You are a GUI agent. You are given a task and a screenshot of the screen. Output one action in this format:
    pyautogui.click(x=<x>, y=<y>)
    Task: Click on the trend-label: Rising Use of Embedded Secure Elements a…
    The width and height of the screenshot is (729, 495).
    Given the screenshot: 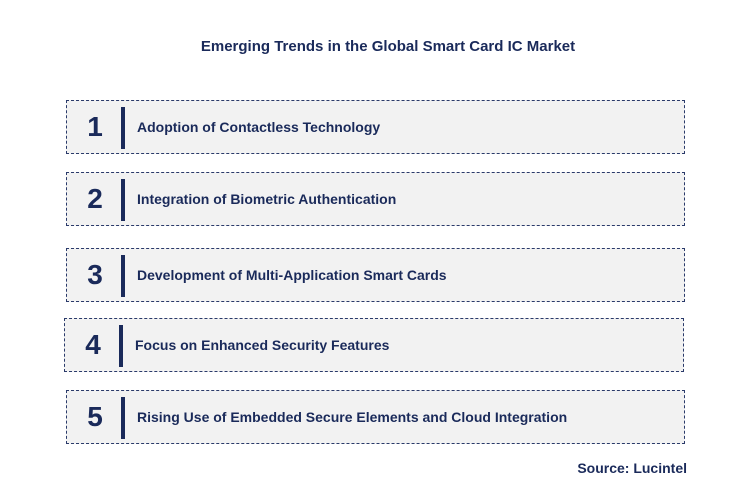 What is the action you would take?
    pyautogui.click(x=352, y=417)
    